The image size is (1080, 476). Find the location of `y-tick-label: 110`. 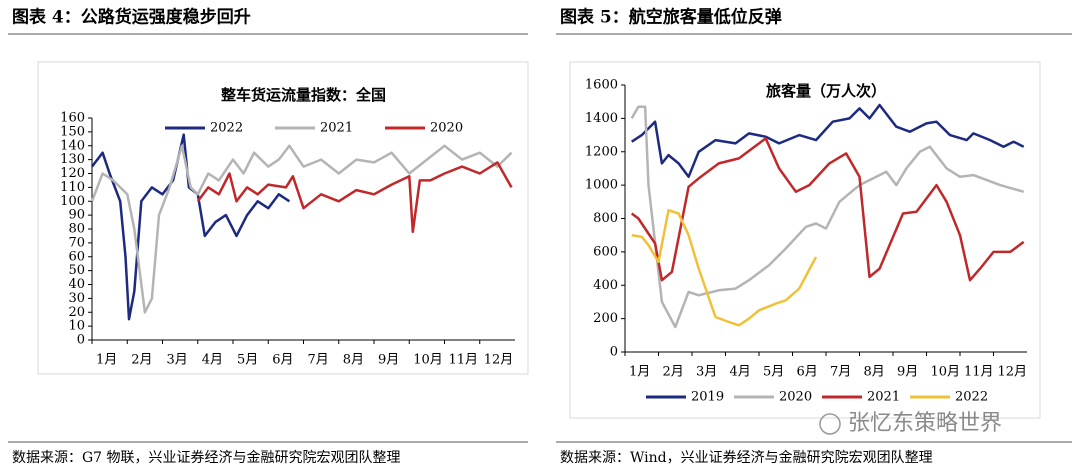

y-tick-label: 110 is located at coordinates (72, 187).